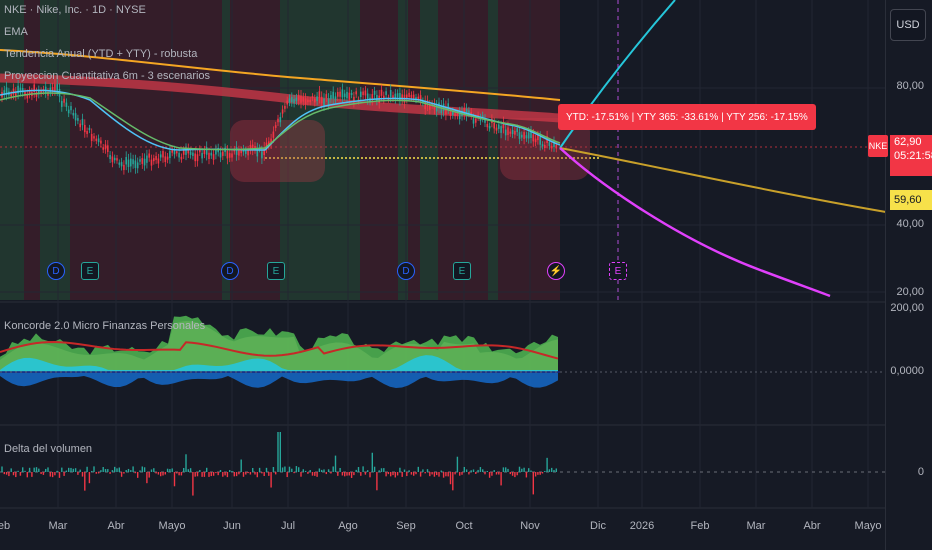  Describe the element at coordinates (58, 526) in the screenshot. I see `time-tick: Mar` at that location.